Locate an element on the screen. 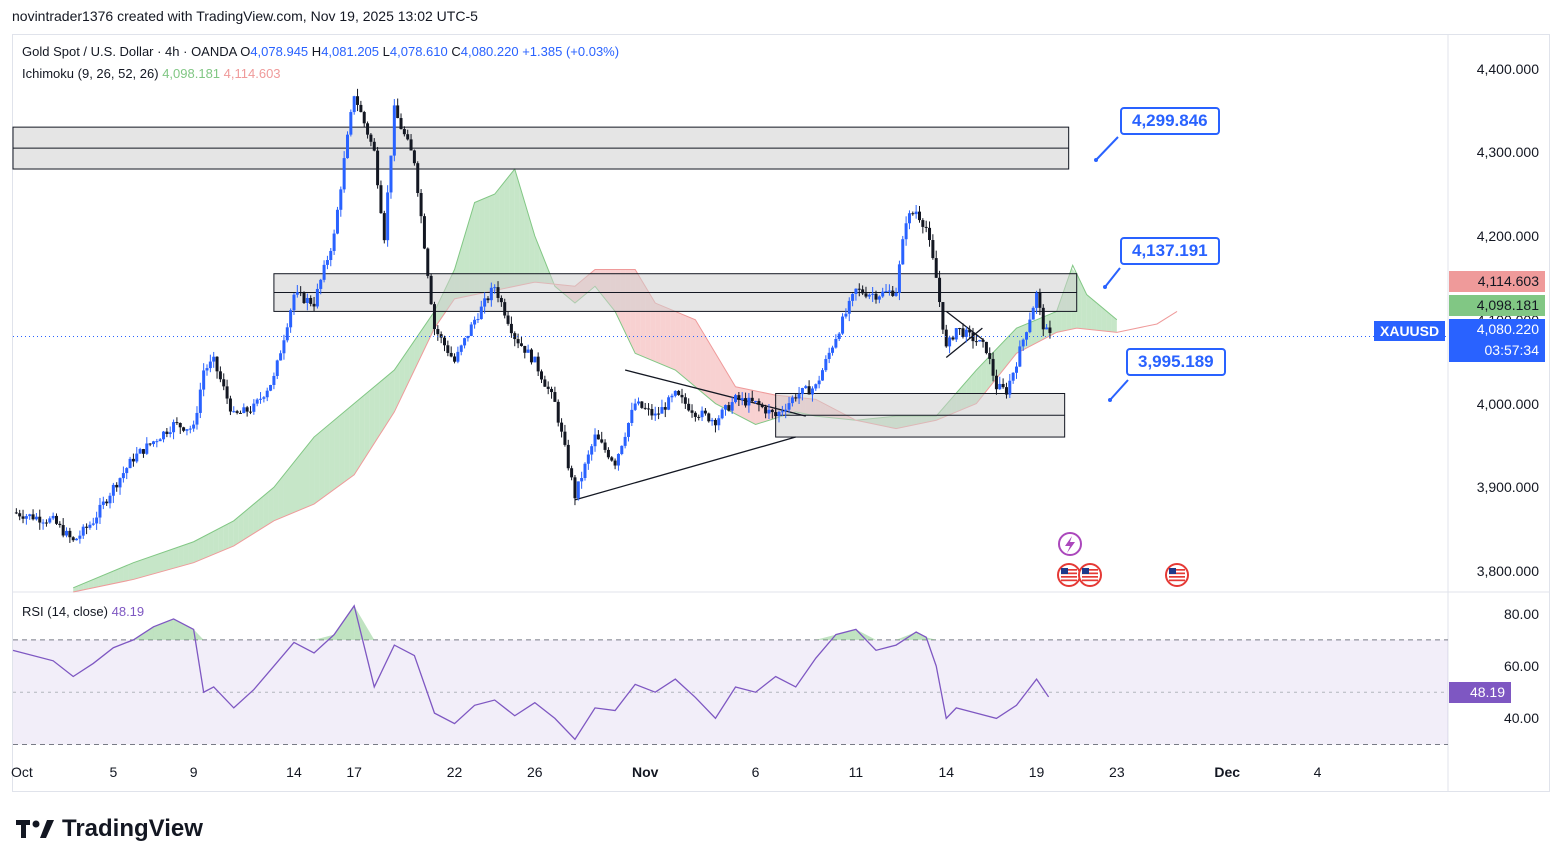  time-tick-label: 22 is located at coordinates (454, 772).